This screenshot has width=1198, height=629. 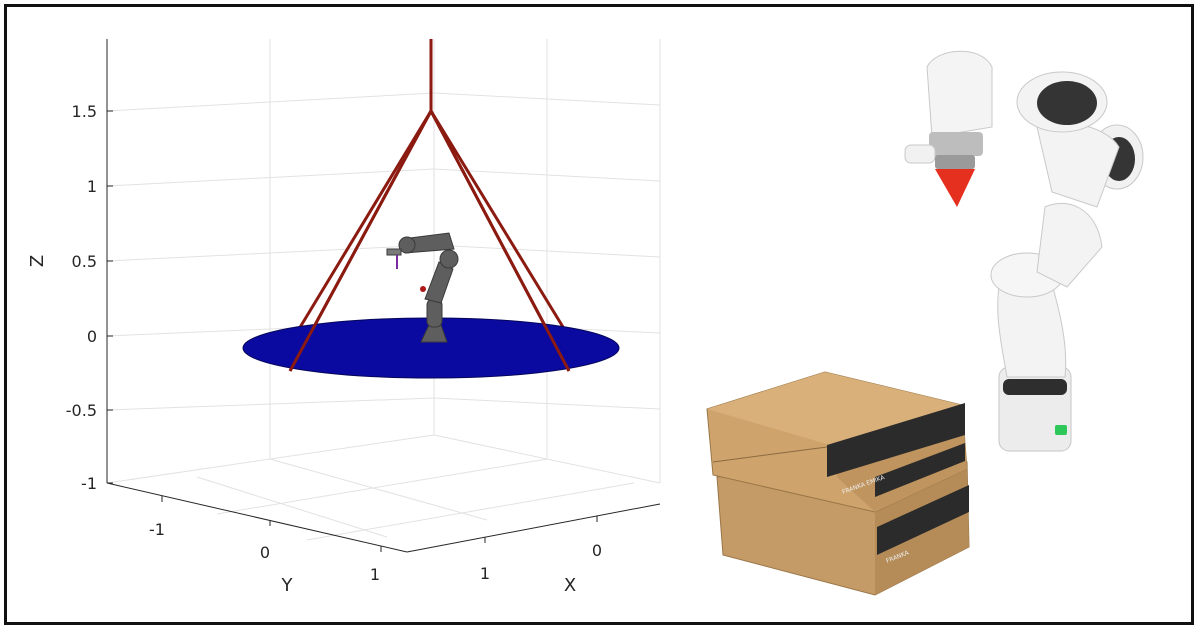 What do you see at coordinates (89, 483) in the screenshot?
I see `z-tick-6: -1` at bounding box center [89, 483].